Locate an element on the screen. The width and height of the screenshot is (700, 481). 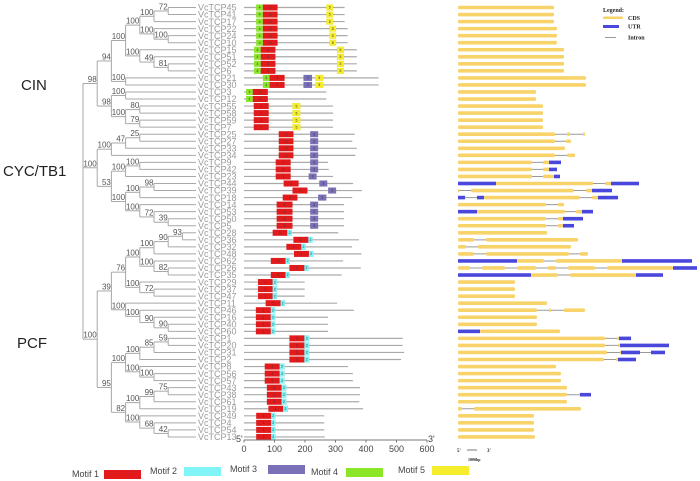
gene-label: VcTCP15 is located at coordinates (217, 50).